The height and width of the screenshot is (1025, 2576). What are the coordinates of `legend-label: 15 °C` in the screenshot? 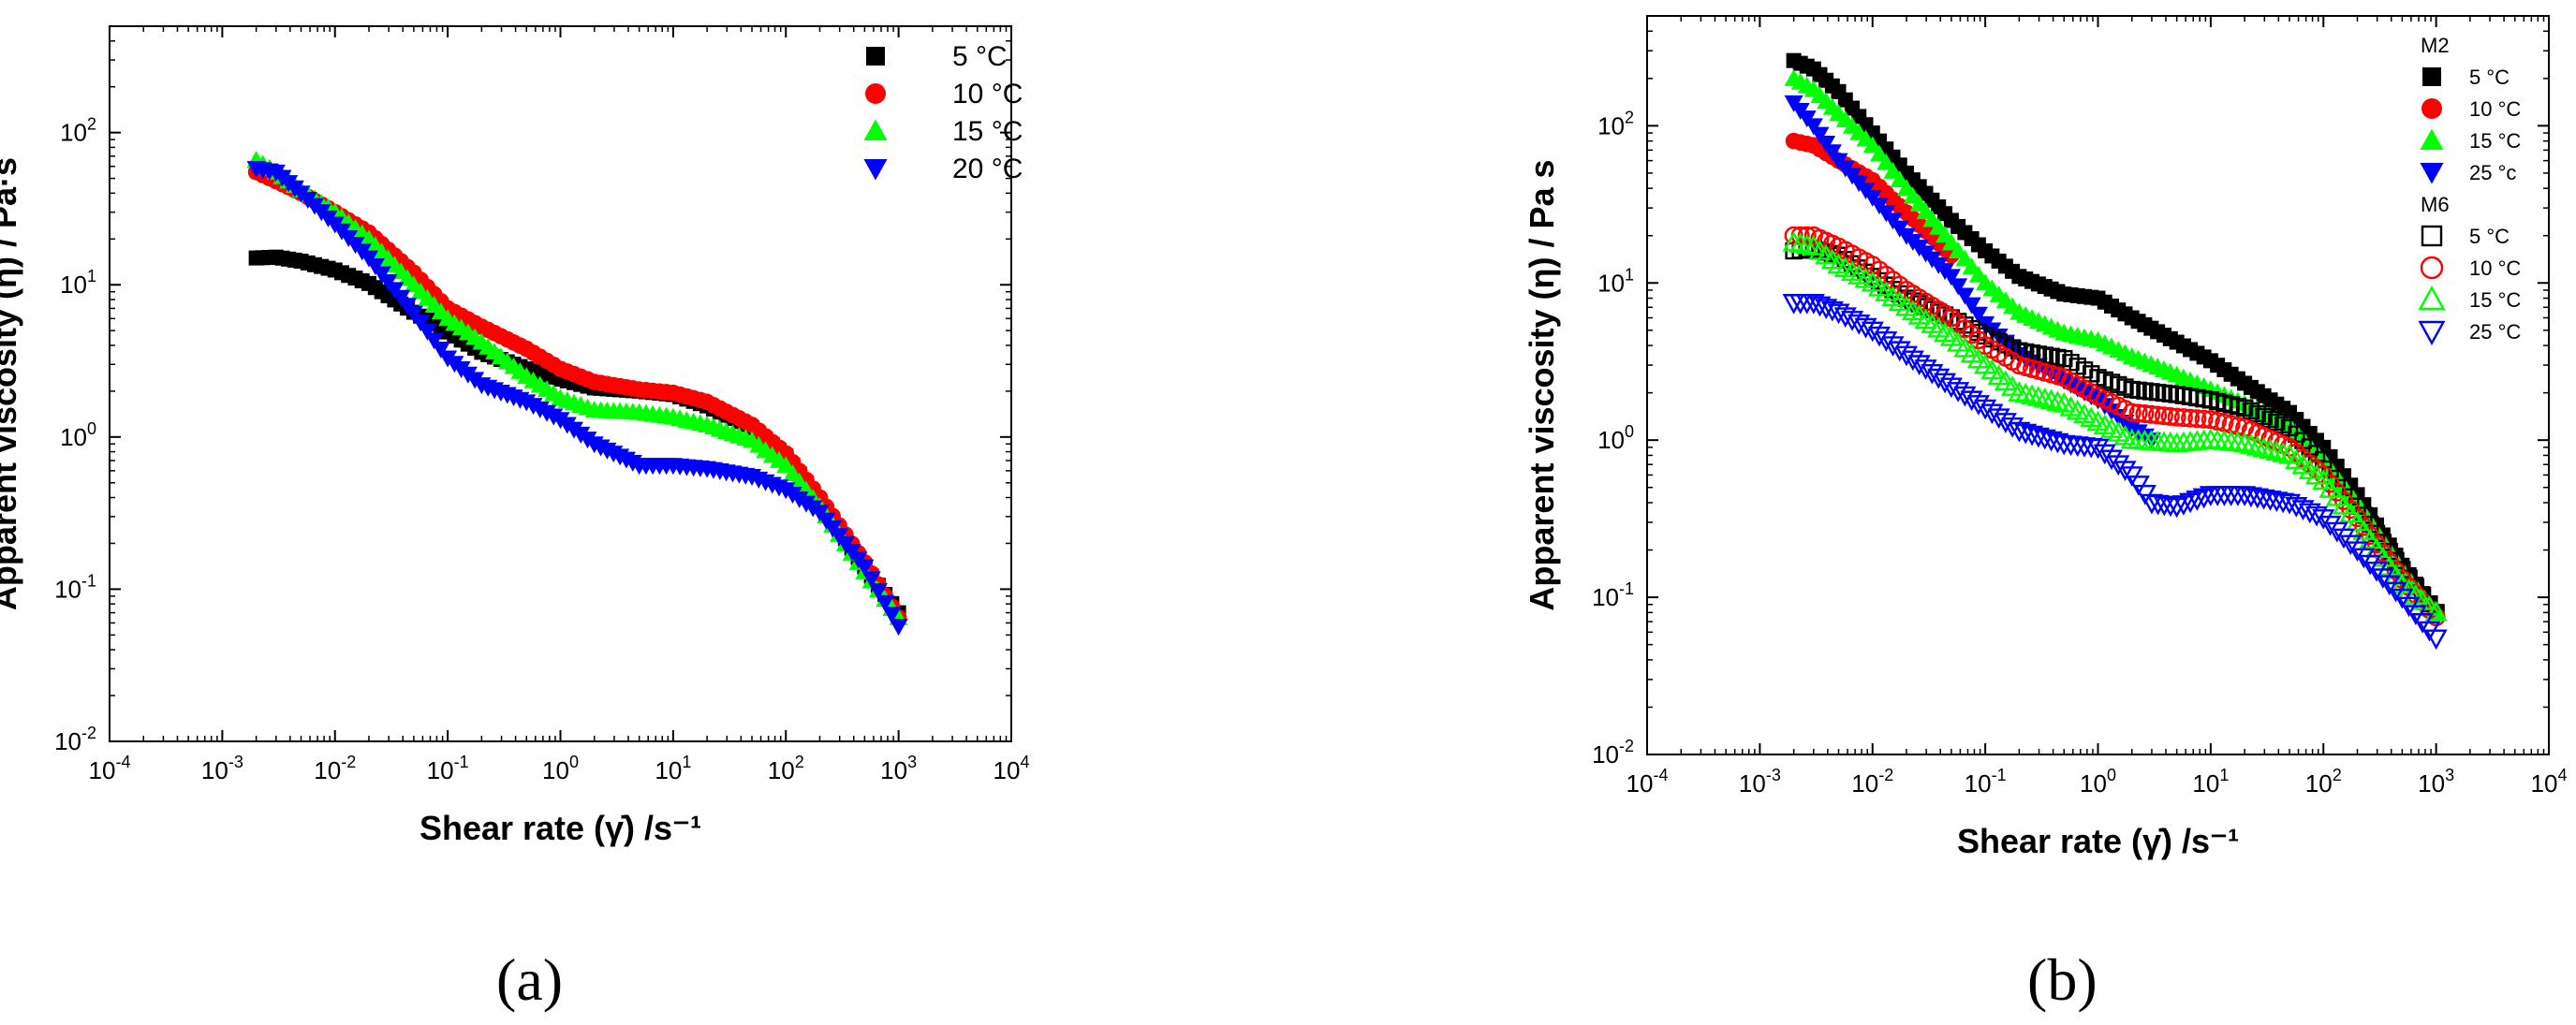 It's located at (2495, 141).